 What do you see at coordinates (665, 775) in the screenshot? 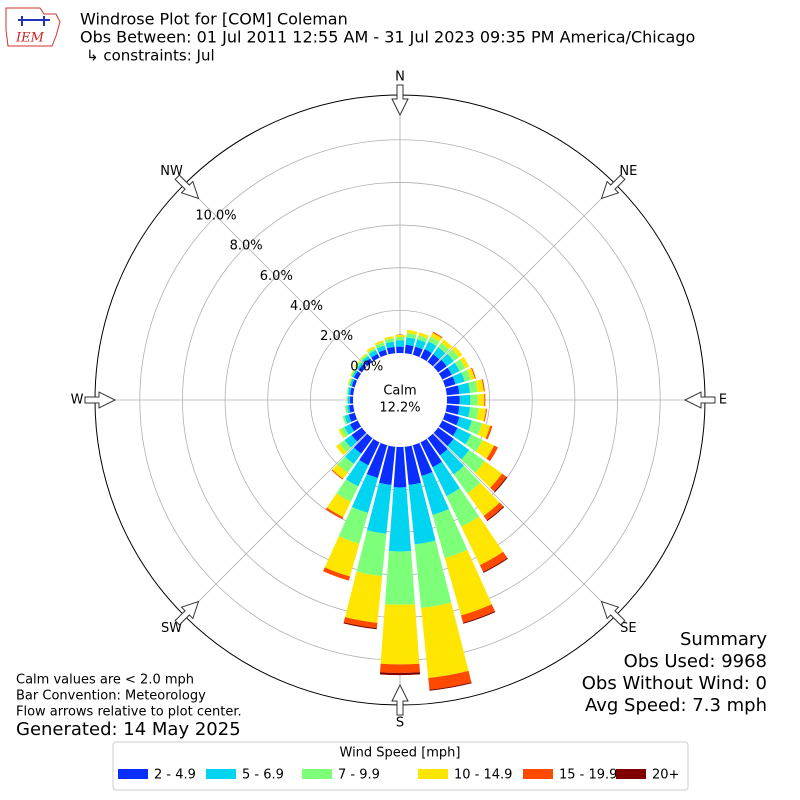
I see `legend-label: 20+` at bounding box center [665, 775].